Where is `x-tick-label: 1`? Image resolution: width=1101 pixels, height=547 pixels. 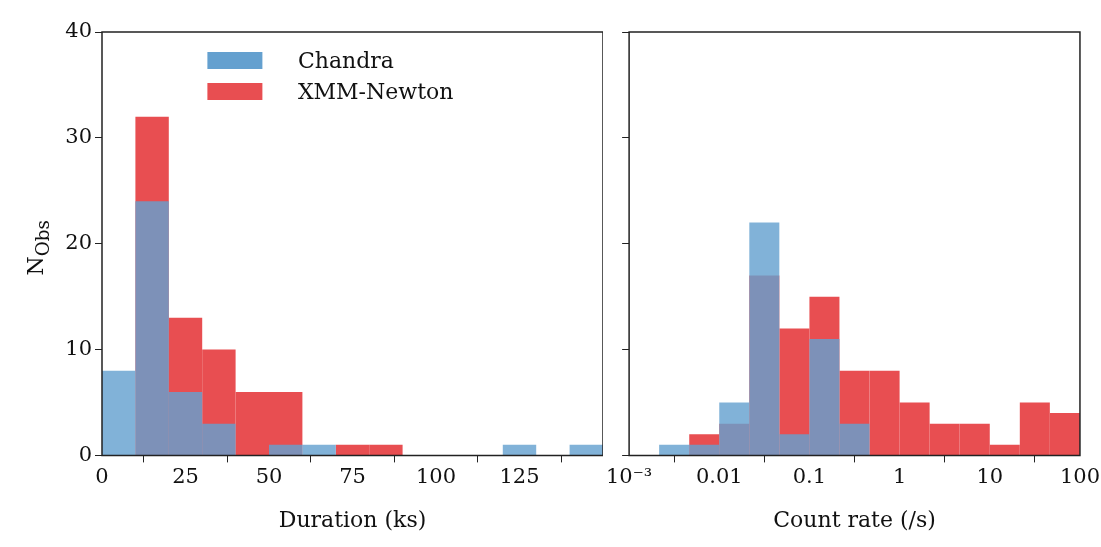 x-tick-label: 1 is located at coordinates (899, 476).